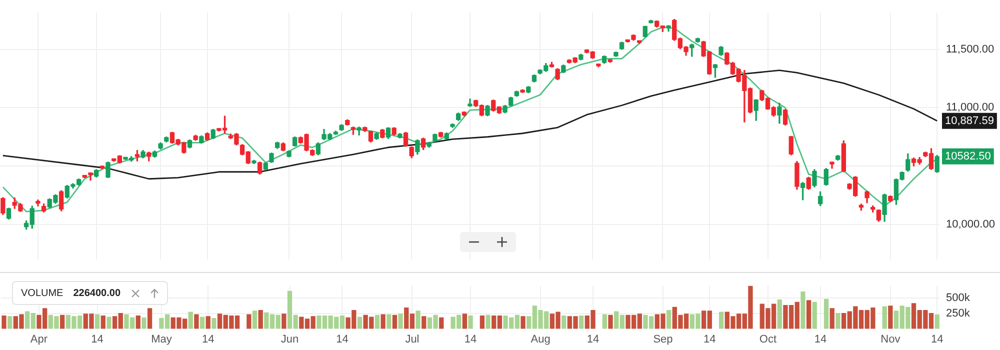  Describe the element at coordinates (412, 339) in the screenshot. I see `x-tick-label: Jul` at that location.